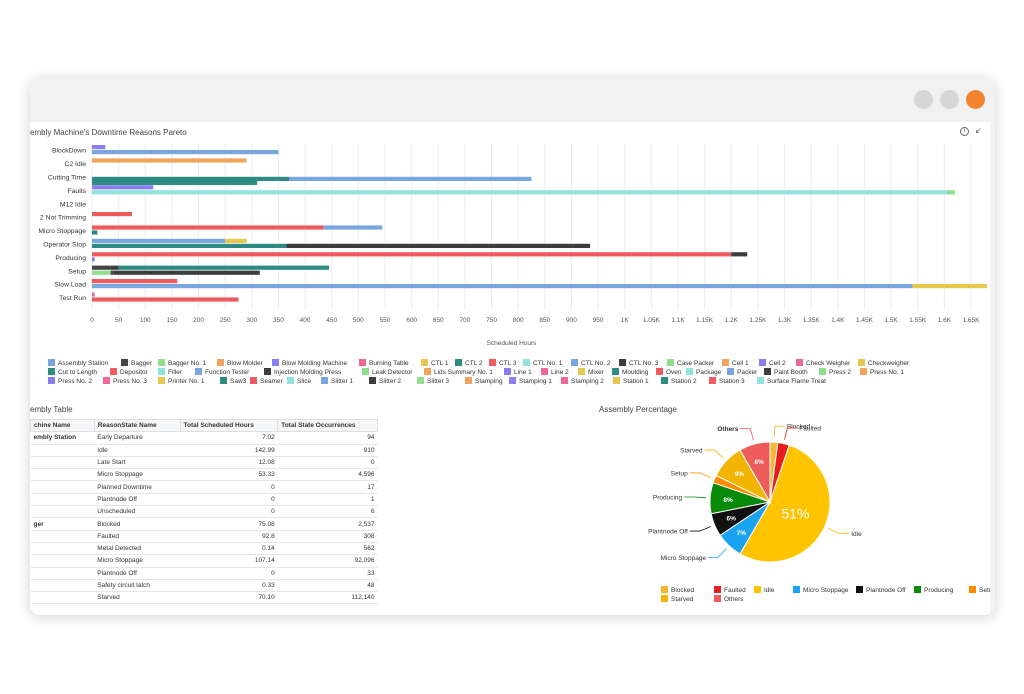 Image resolution: width=1024 pixels, height=694 pixels. Describe the element at coordinates (677, 590) in the screenshot. I see `pie-legend-item: Blocked` at that location.